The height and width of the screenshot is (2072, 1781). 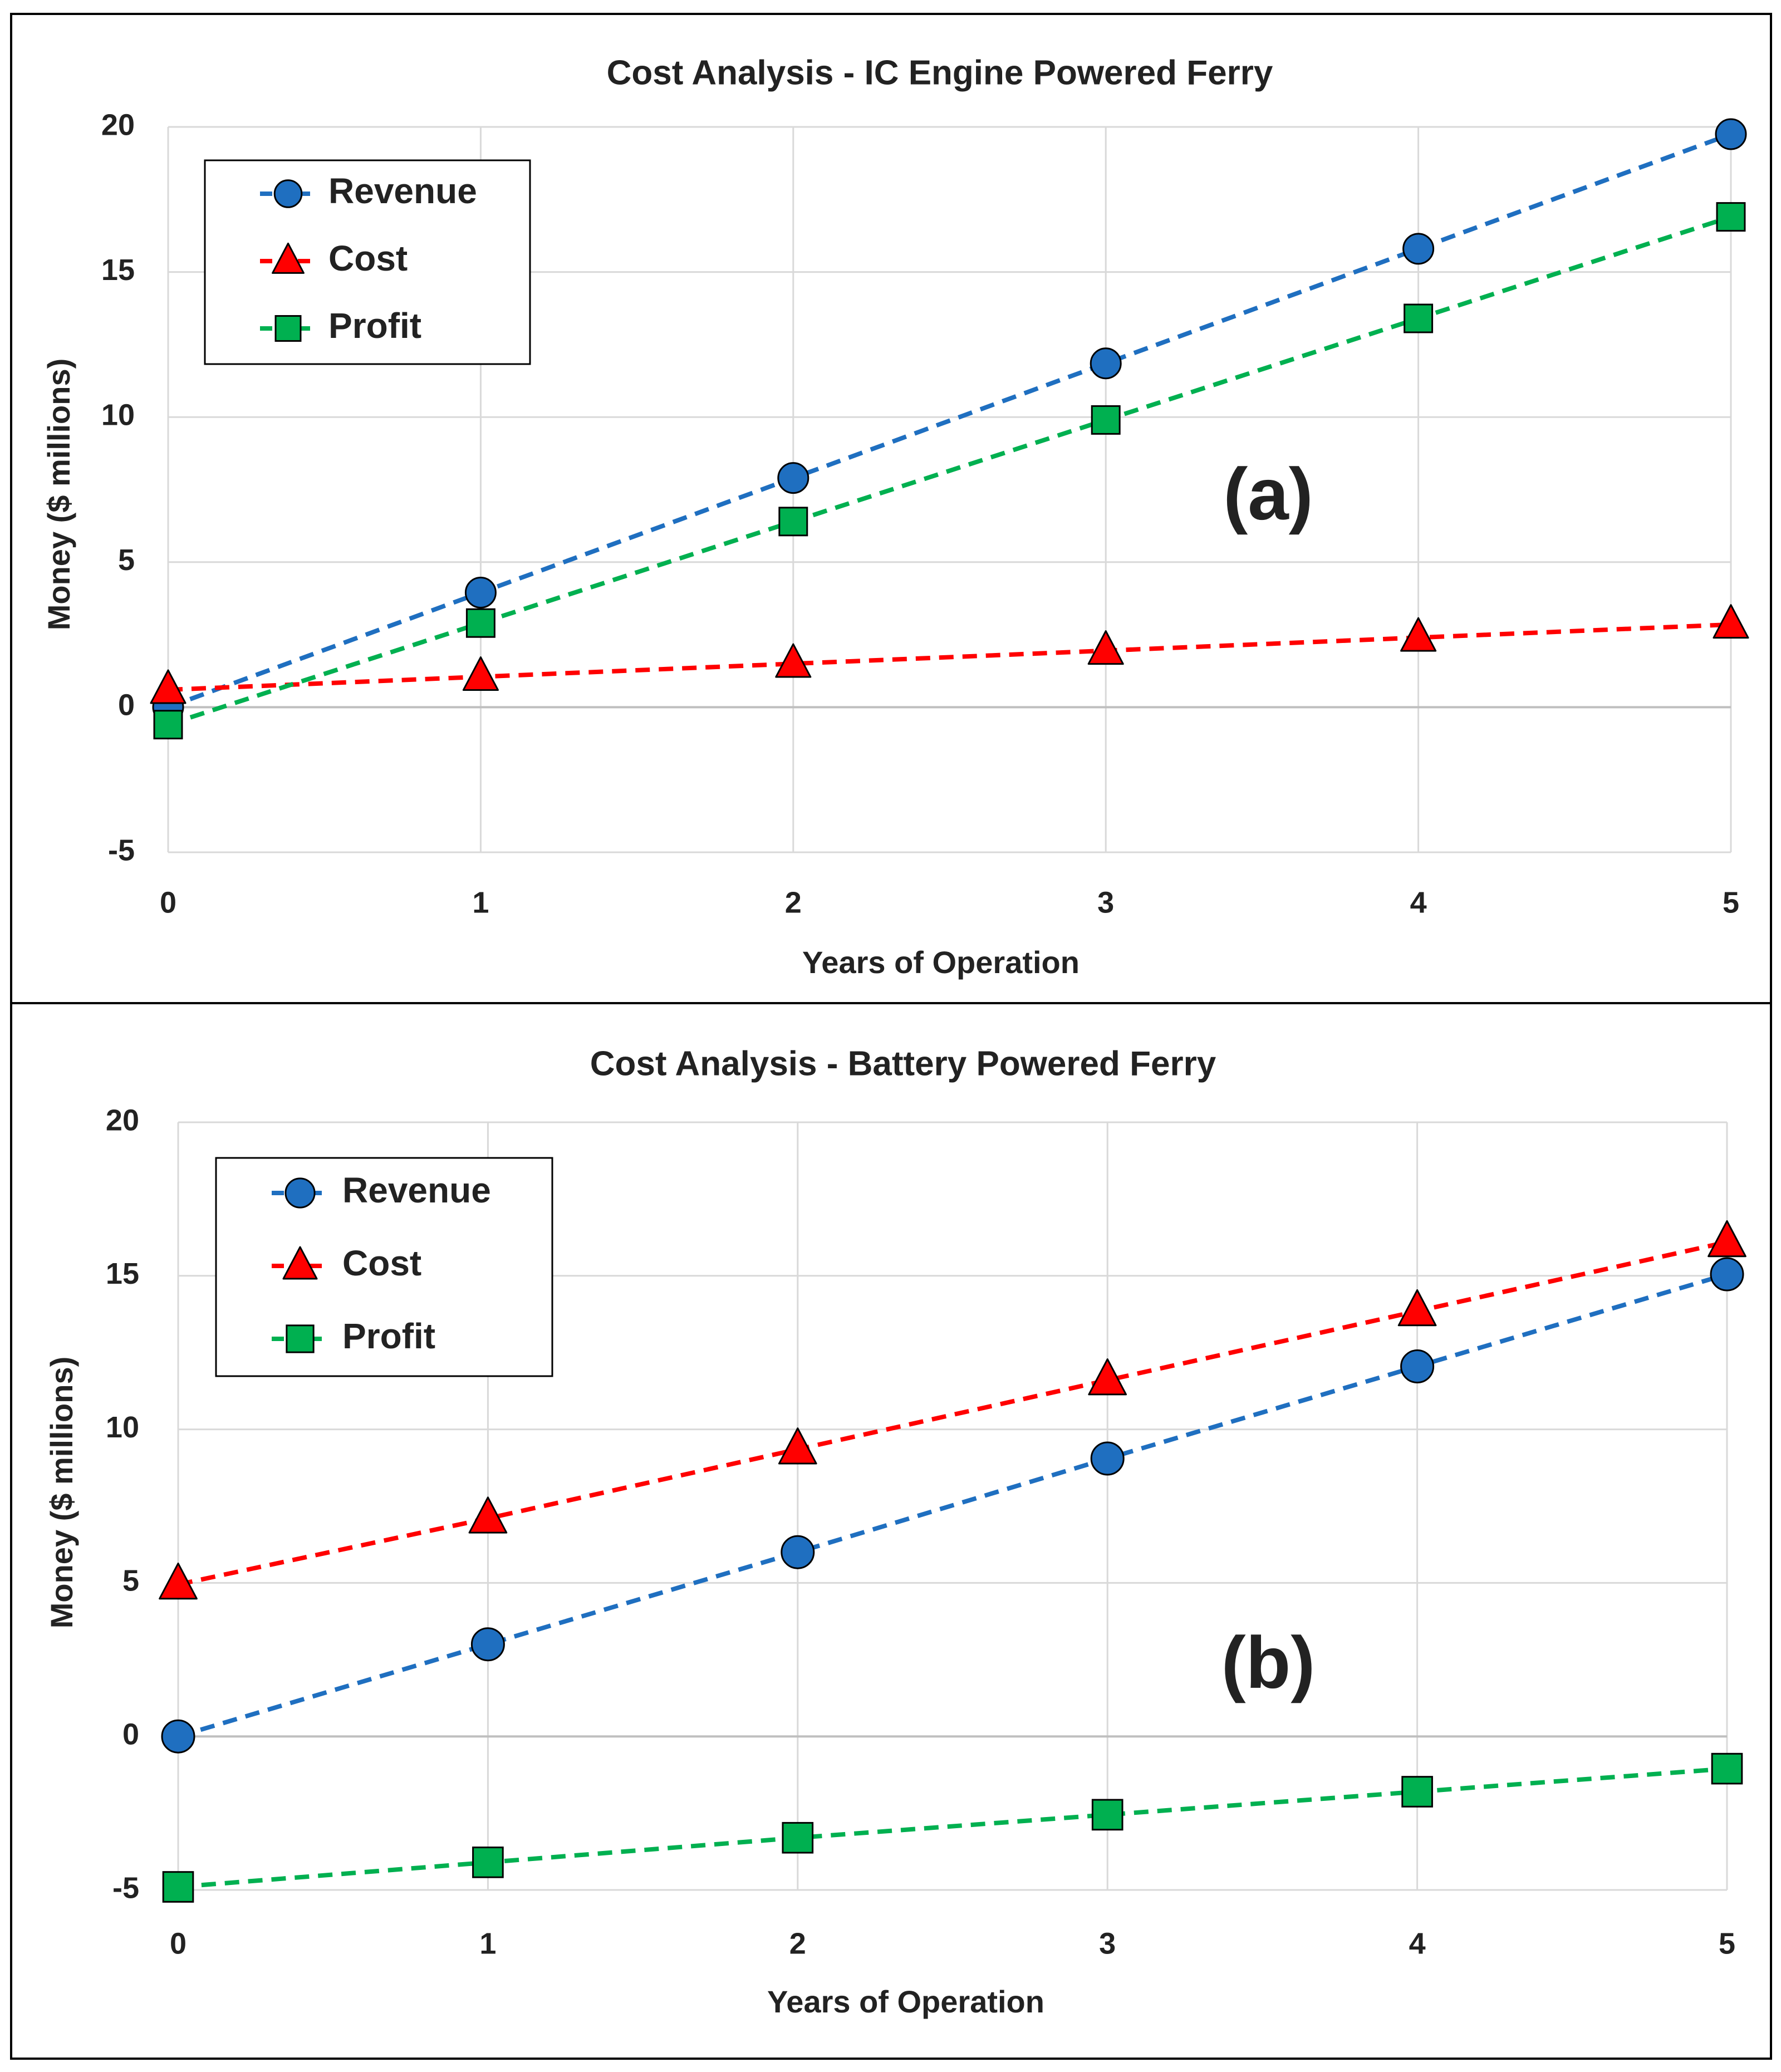 What do you see at coordinates (1268, 1662) in the screenshot?
I see `panel-label: (b)` at bounding box center [1268, 1662].